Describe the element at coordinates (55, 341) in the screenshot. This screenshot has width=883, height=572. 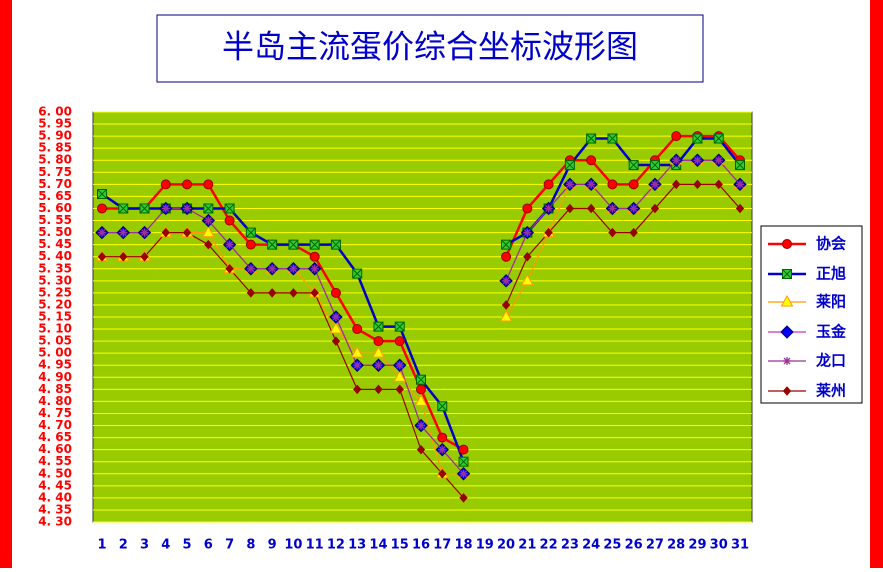
I see `y-tick-label: 5. 05` at that location.